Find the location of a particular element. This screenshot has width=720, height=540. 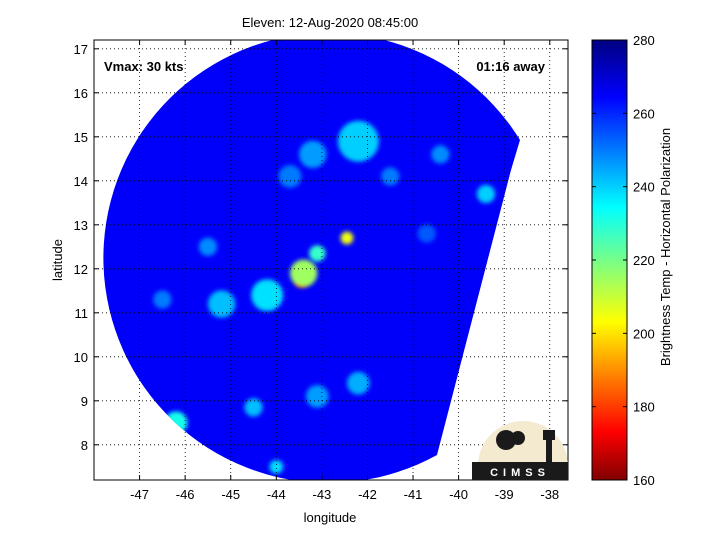

colorbar-tick-label: 260 is located at coordinates (644, 113).